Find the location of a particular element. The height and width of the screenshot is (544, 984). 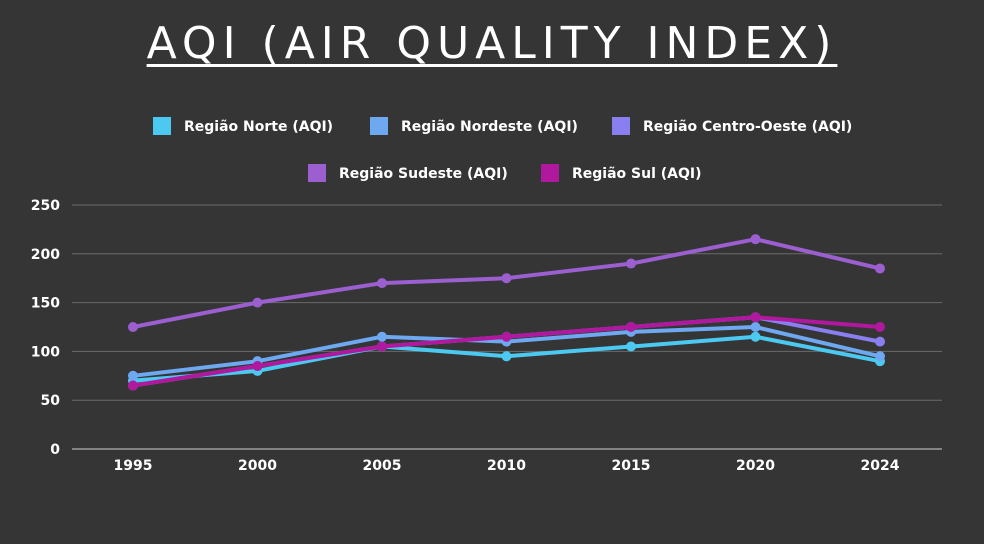

legend-item: Região Nordeste (AQI) is located at coordinates (474, 126).